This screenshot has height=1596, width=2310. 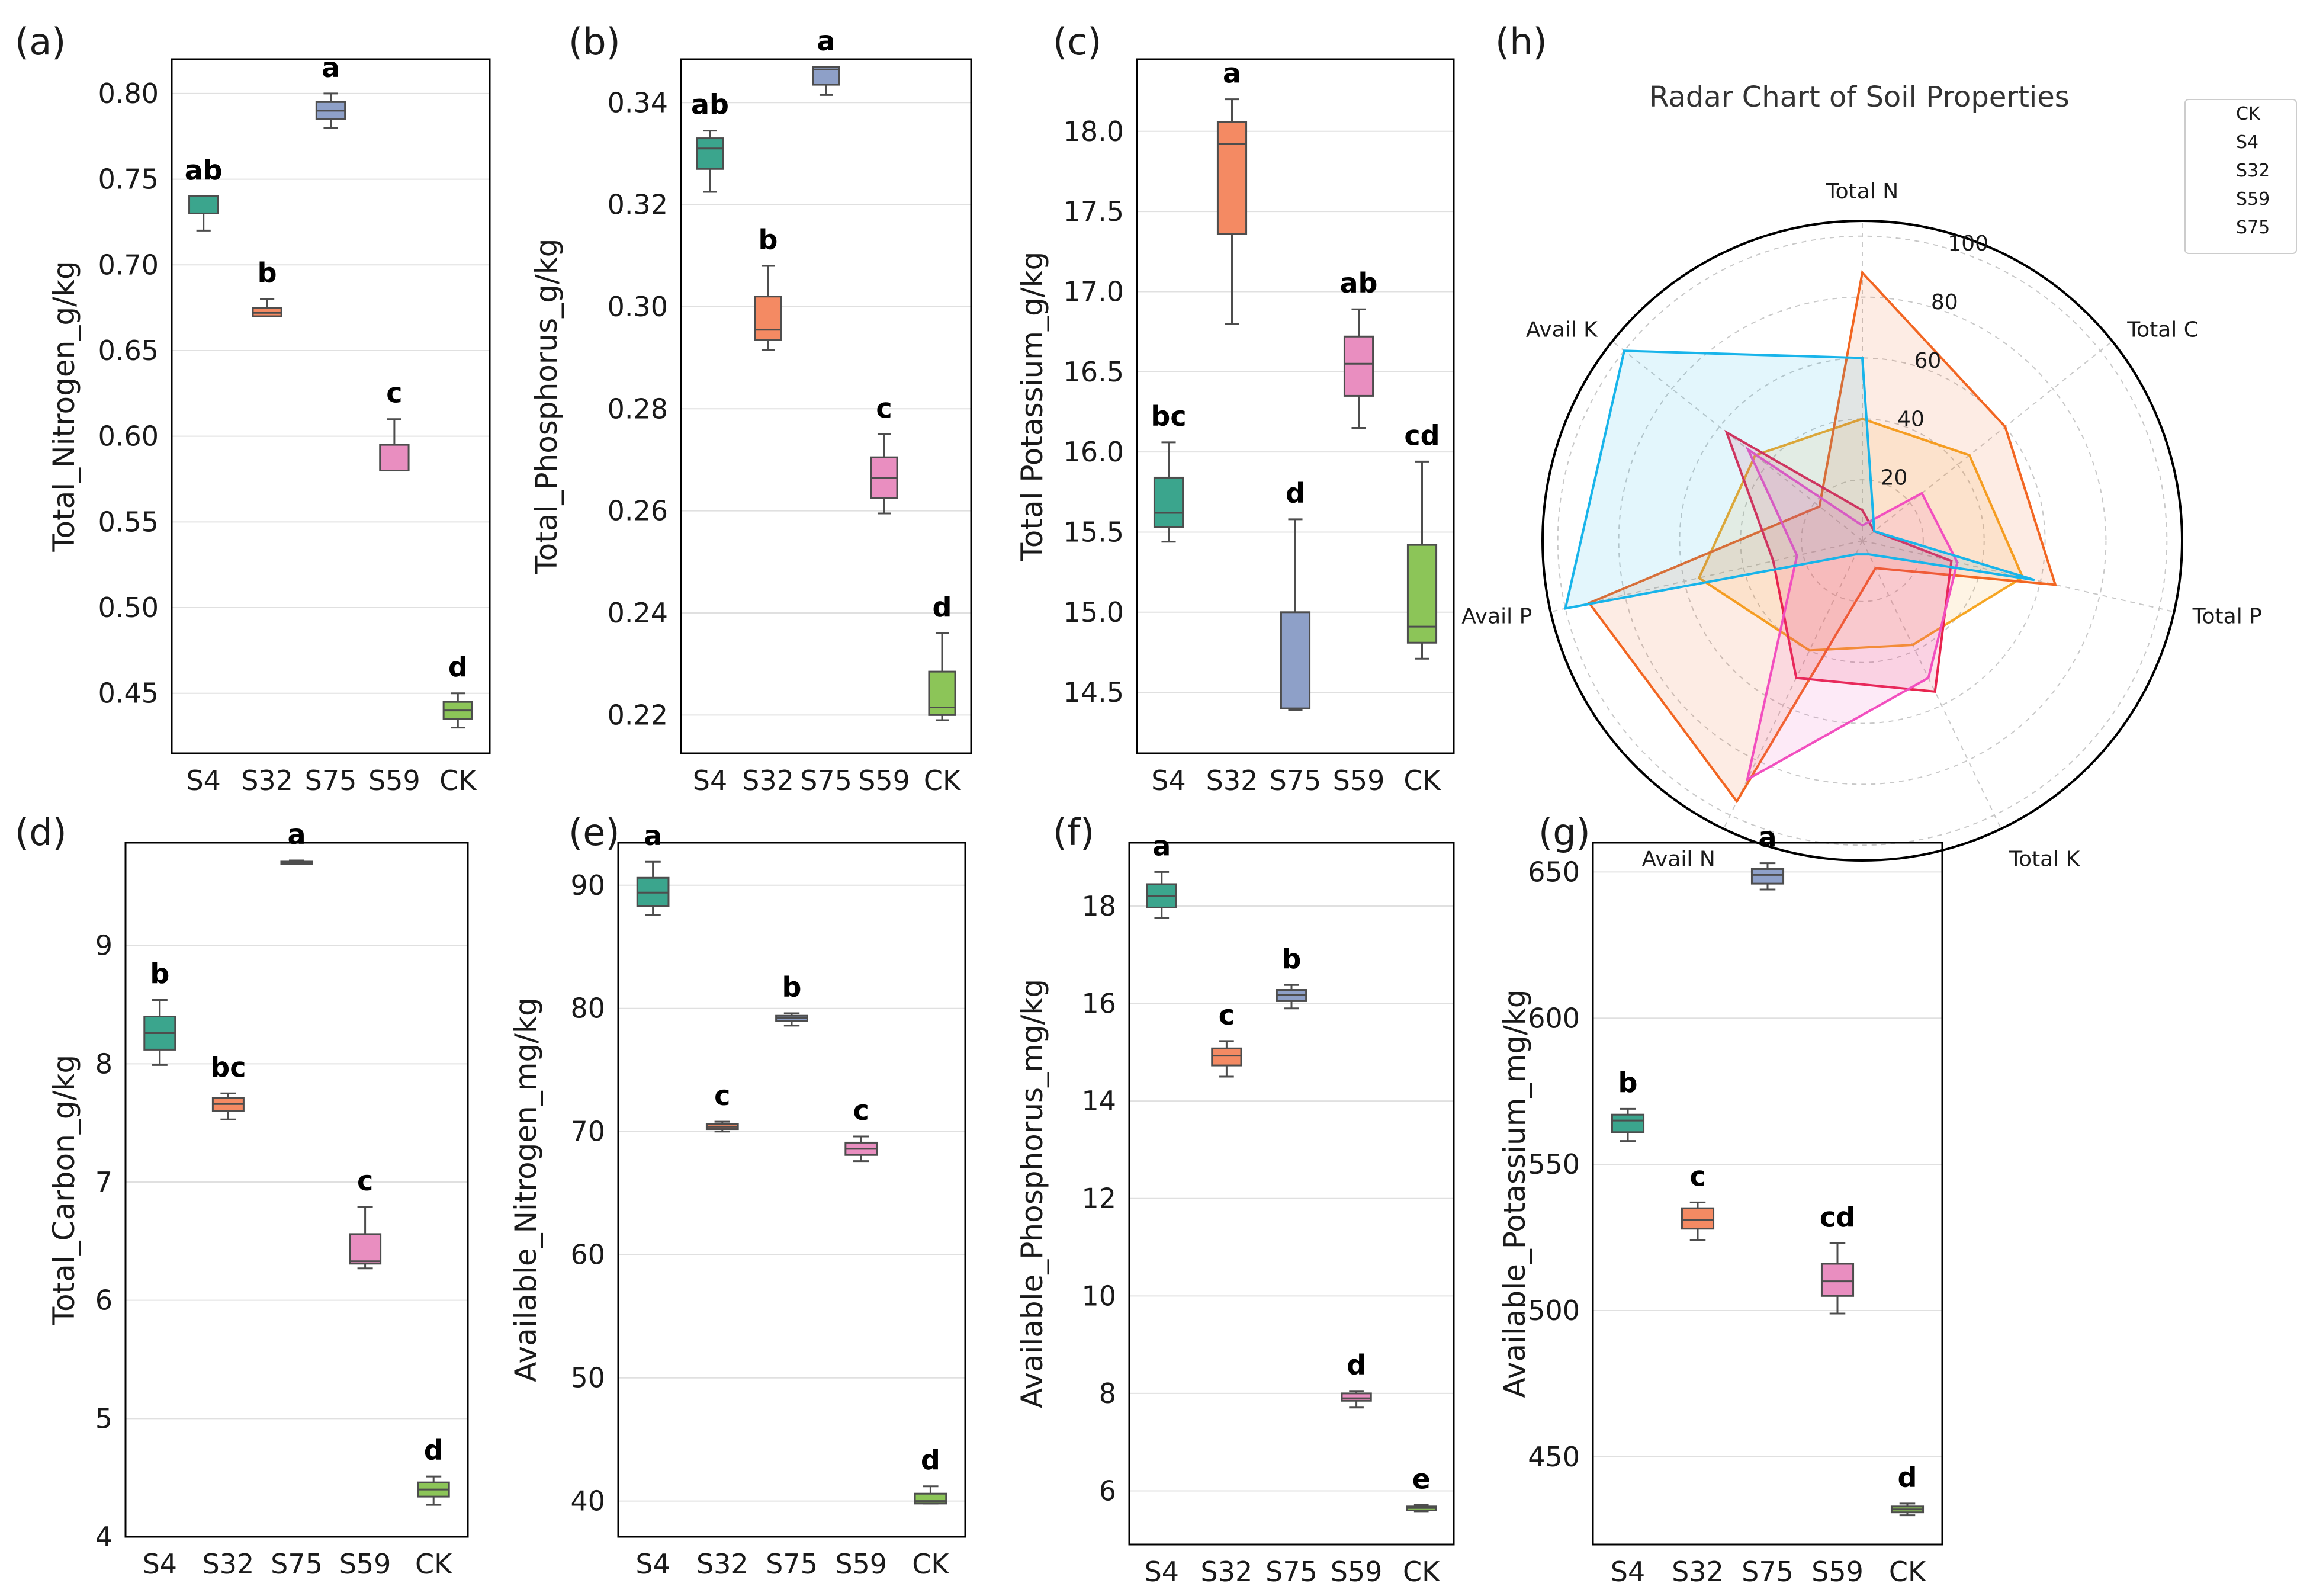 I want to click on y-tick-label: 18.0, so click(x=1094, y=131).